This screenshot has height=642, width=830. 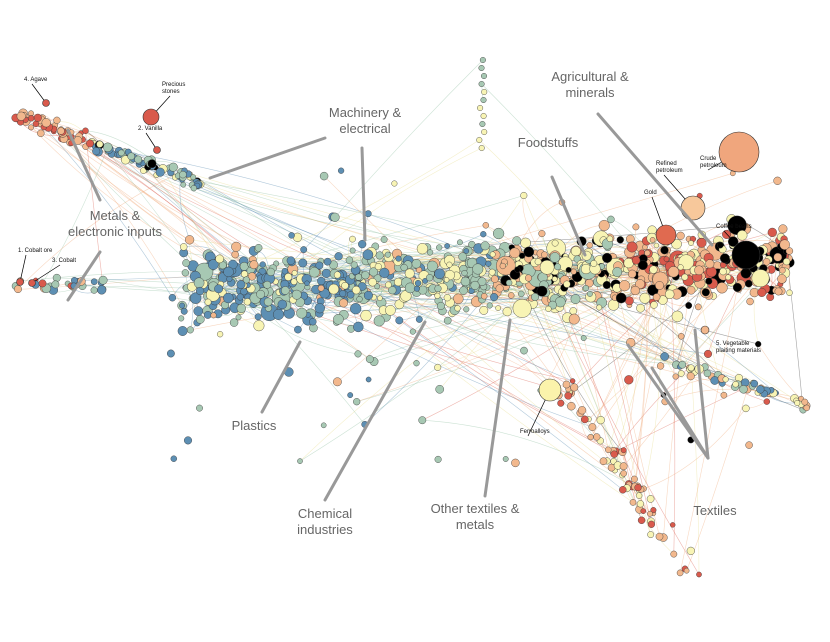 What do you see at coordinates (669, 167) in the screenshot?
I see `product-label: Refined petroleum` at bounding box center [669, 167].